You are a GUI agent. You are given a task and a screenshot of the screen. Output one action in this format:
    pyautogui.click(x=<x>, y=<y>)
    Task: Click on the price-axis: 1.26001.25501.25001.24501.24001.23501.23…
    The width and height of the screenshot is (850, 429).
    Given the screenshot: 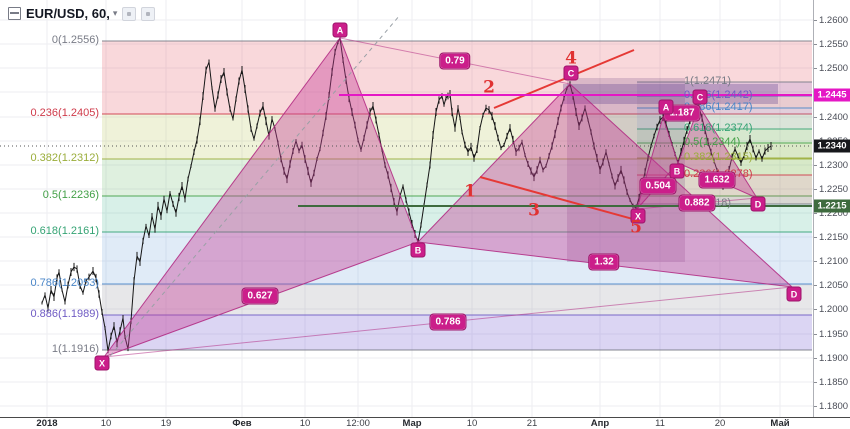 What is the action you would take?
    pyautogui.click(x=831, y=208)
    